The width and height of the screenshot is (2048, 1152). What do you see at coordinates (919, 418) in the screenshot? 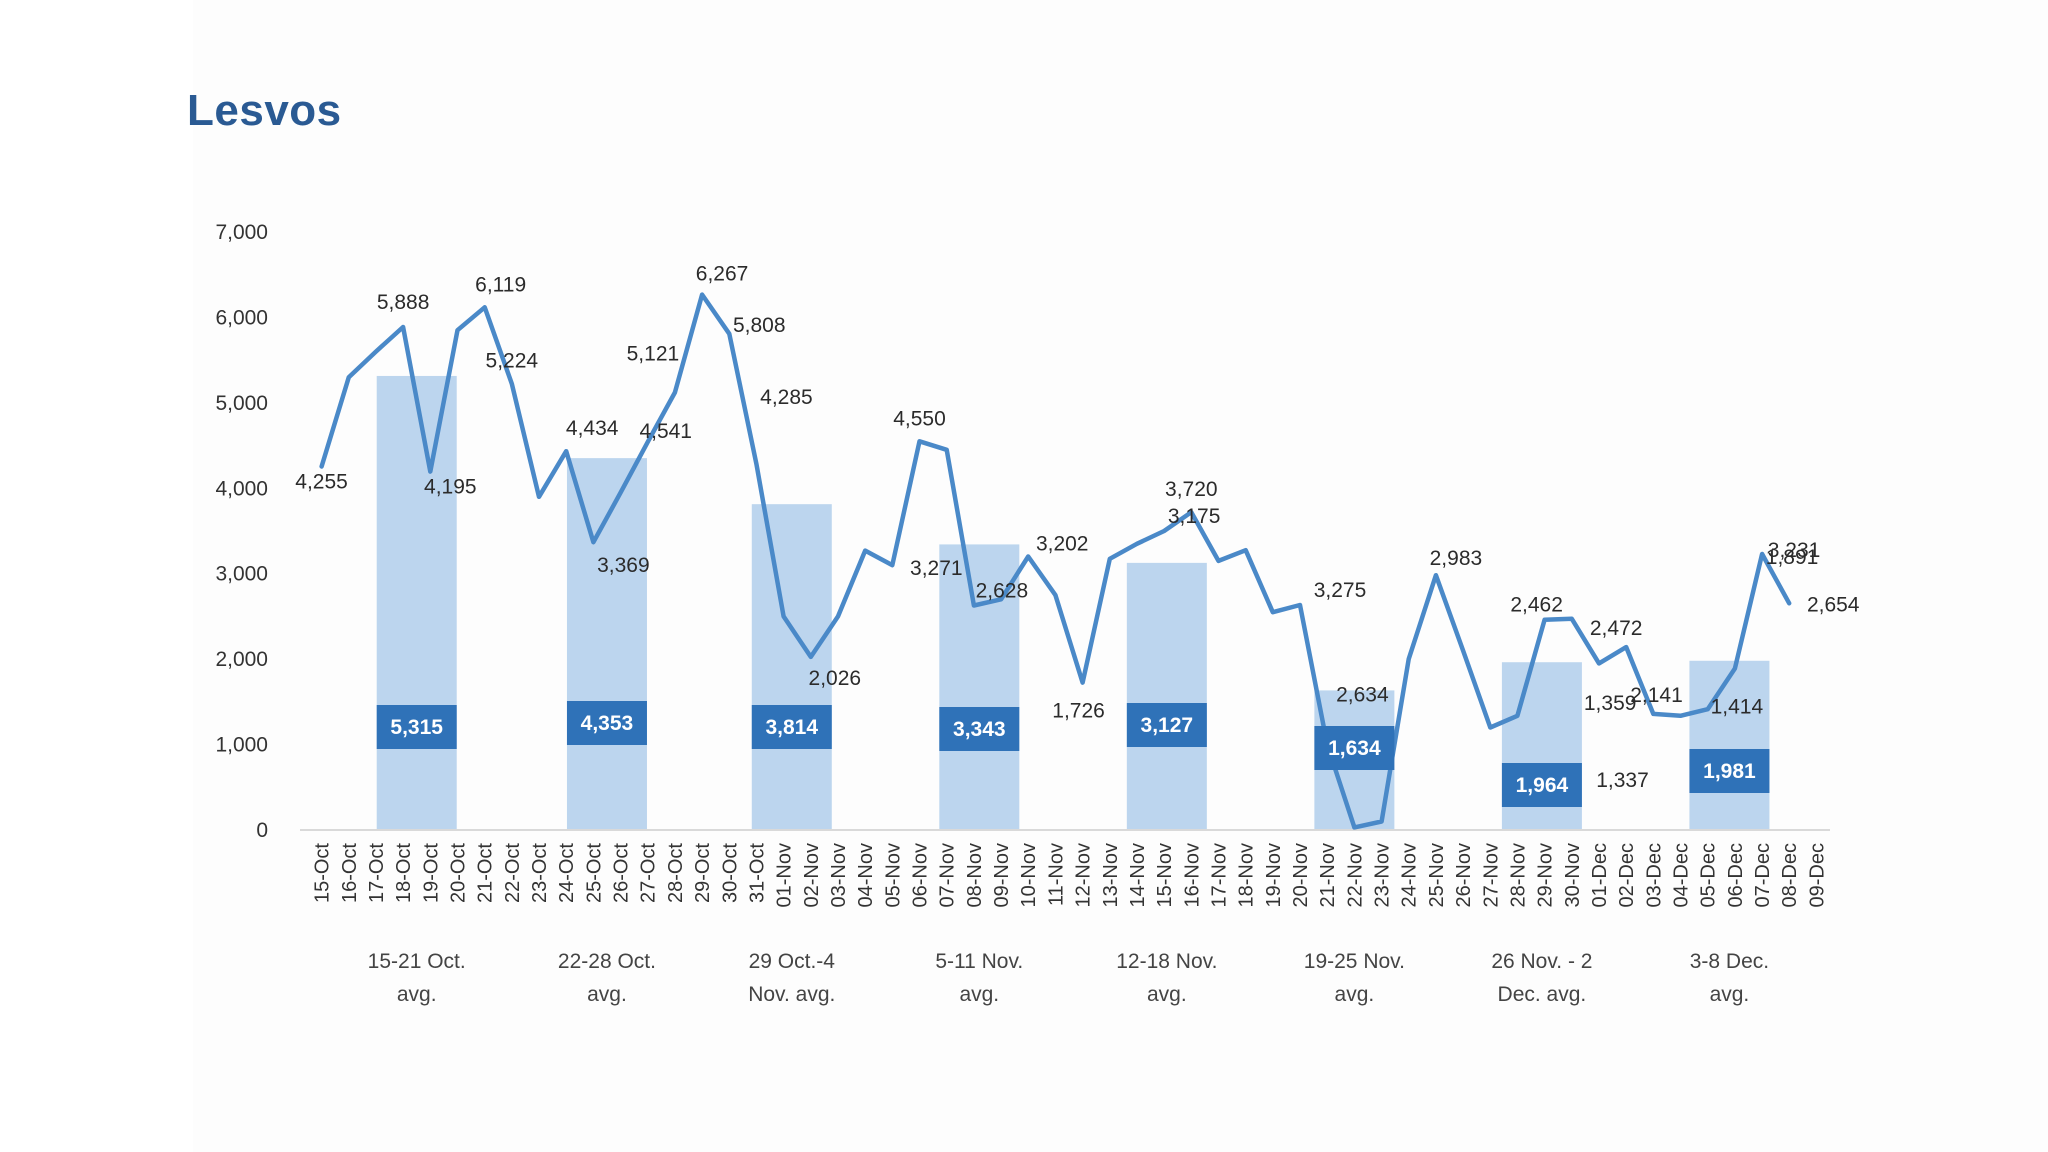
I see `daily-data-label: 4,550` at bounding box center [919, 418].